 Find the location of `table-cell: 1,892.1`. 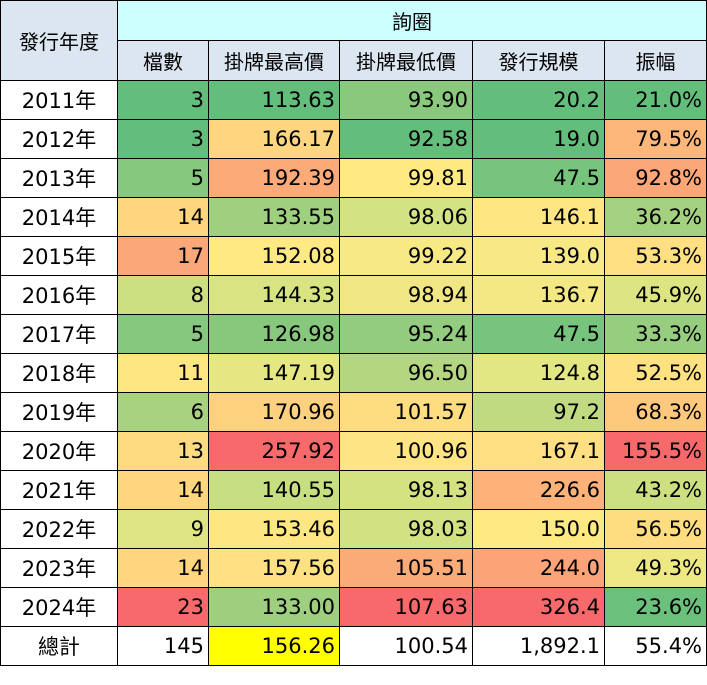

table-cell: 1,892.1 is located at coordinates (538, 646).